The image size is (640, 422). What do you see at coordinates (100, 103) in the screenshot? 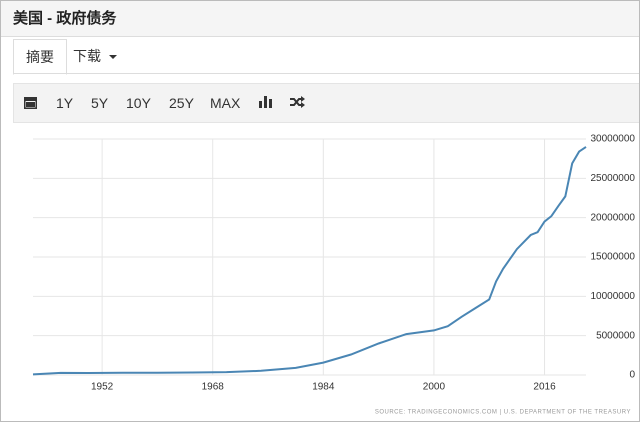
I see `range-button: 5Y` at bounding box center [100, 103].